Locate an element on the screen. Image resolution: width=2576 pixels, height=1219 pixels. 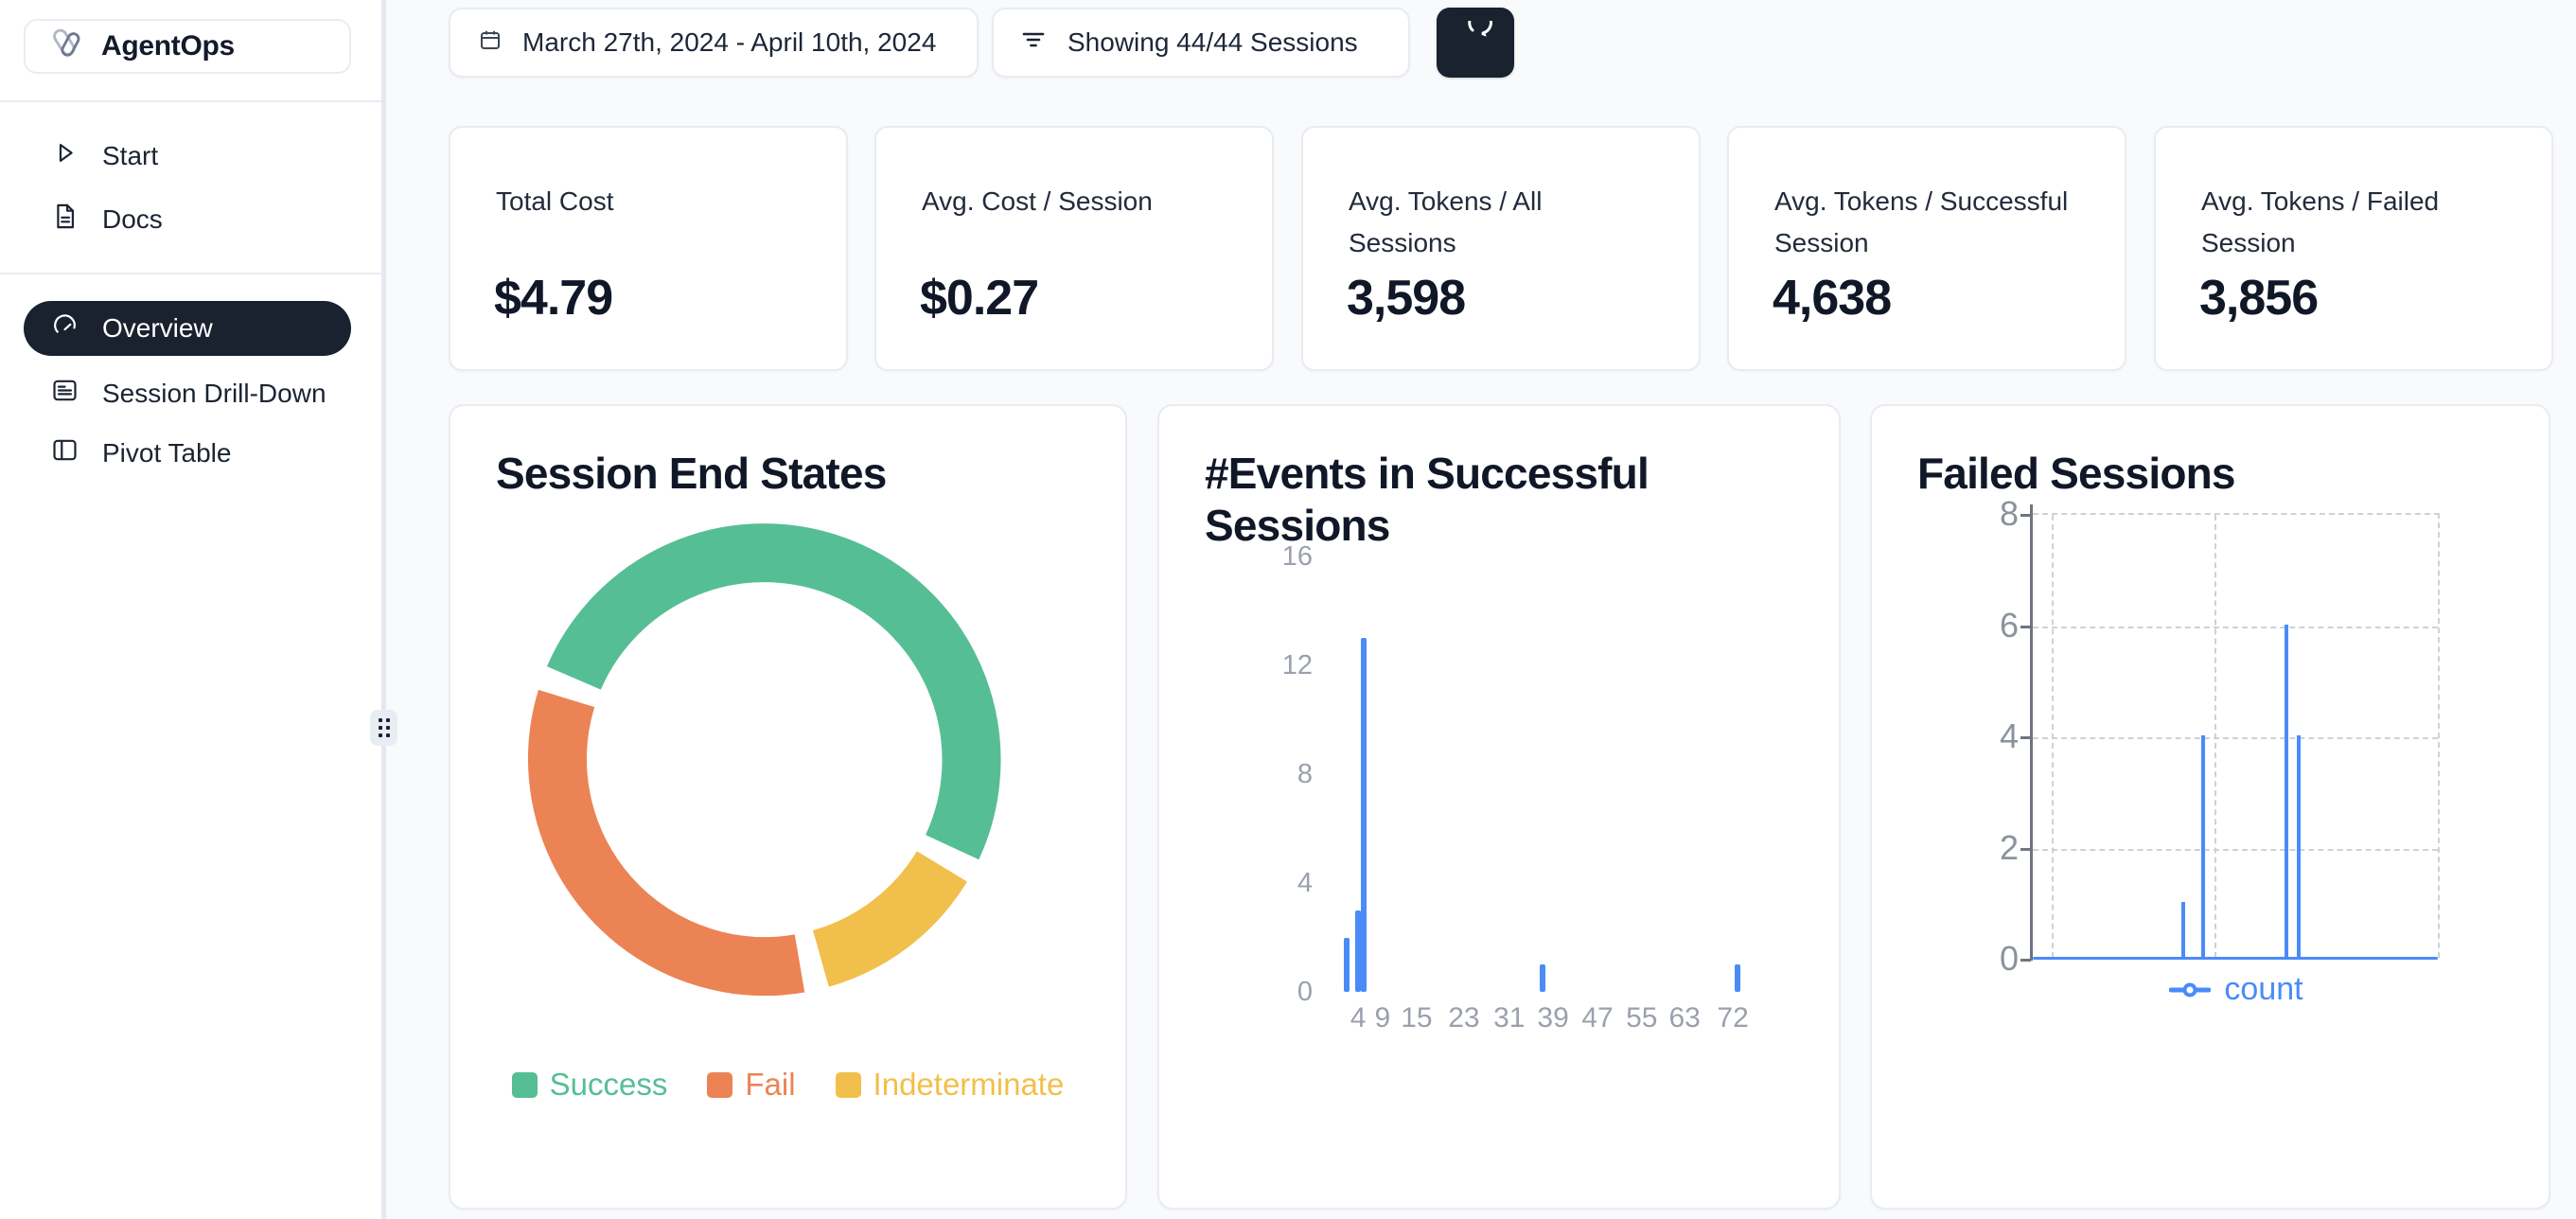
app-logo: AgentOps is located at coordinates (187, 46).